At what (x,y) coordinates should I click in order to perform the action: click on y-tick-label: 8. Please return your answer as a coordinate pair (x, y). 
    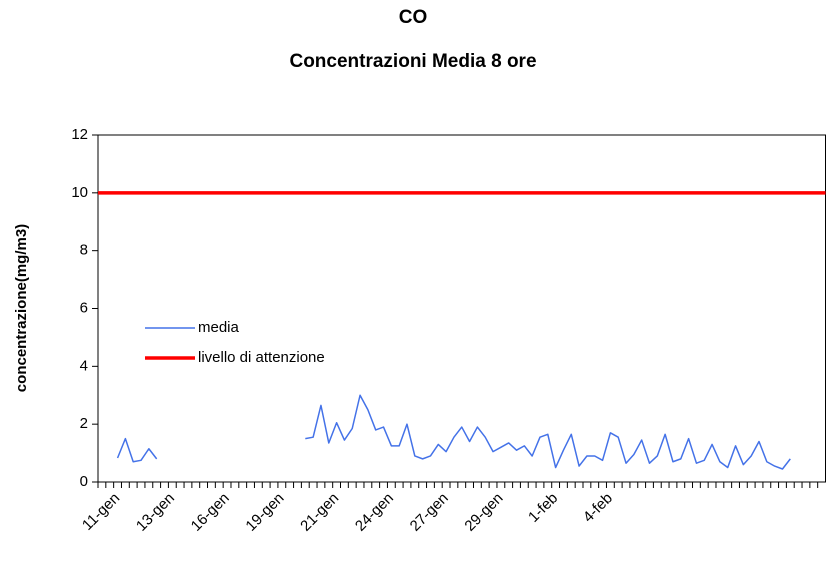
    Looking at the image, I should click on (84, 250).